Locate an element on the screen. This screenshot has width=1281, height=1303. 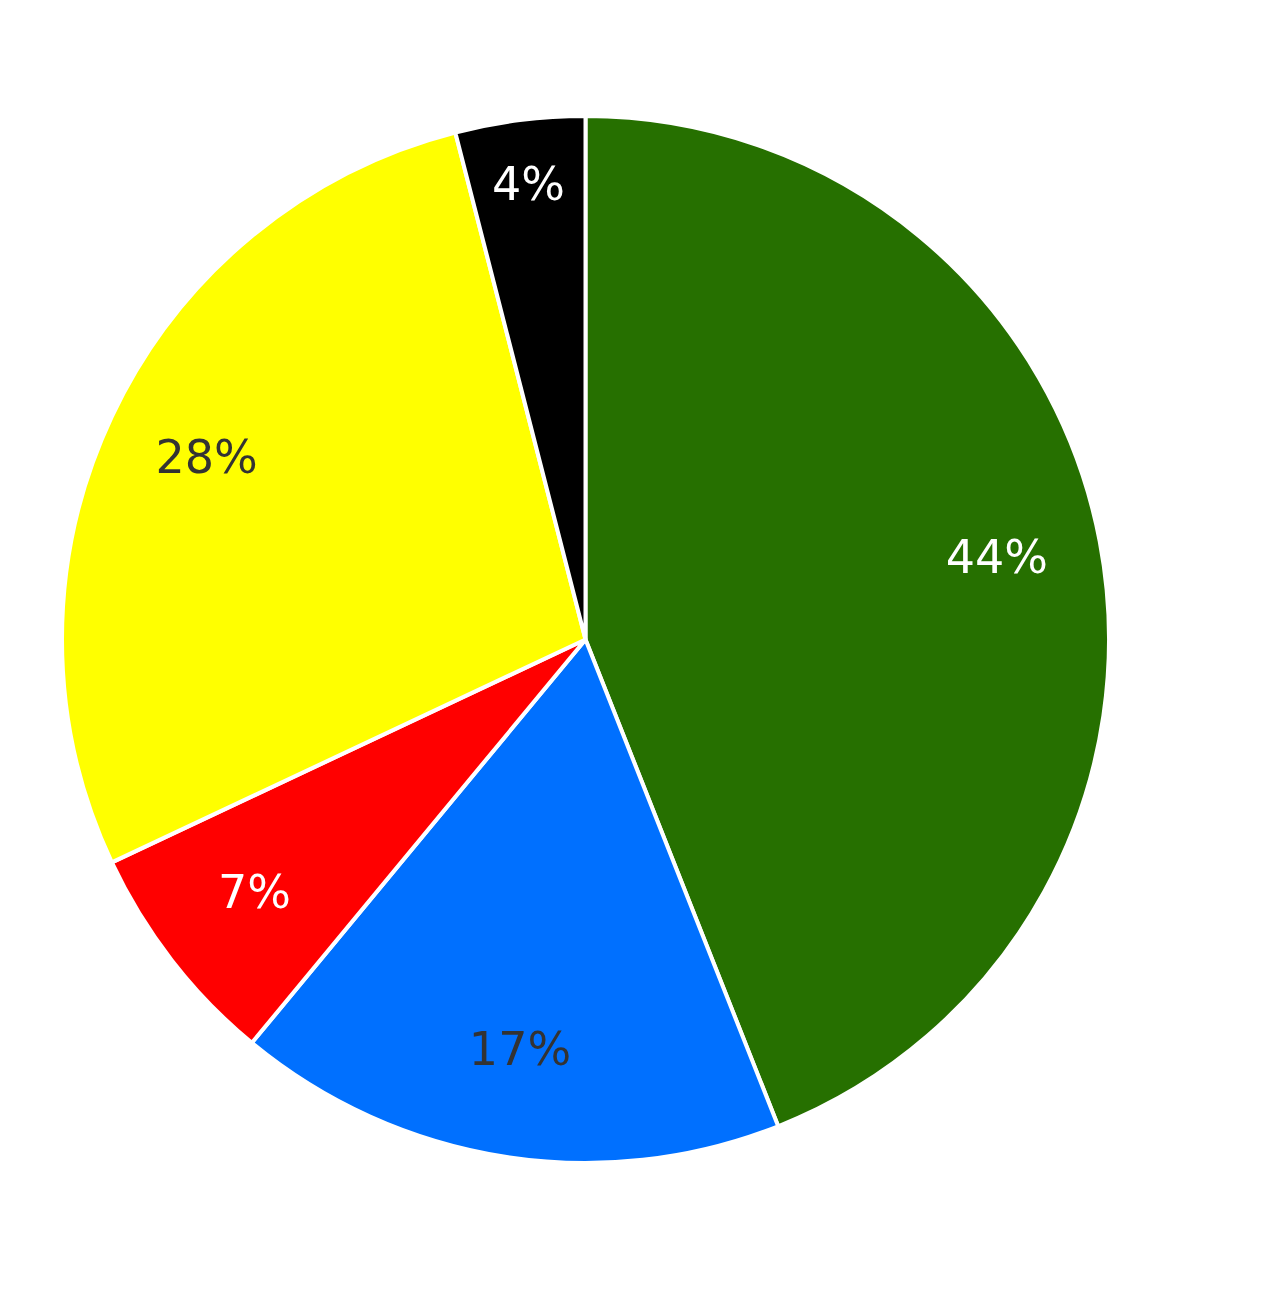
data-label: 17% is located at coordinates (520, 1049).